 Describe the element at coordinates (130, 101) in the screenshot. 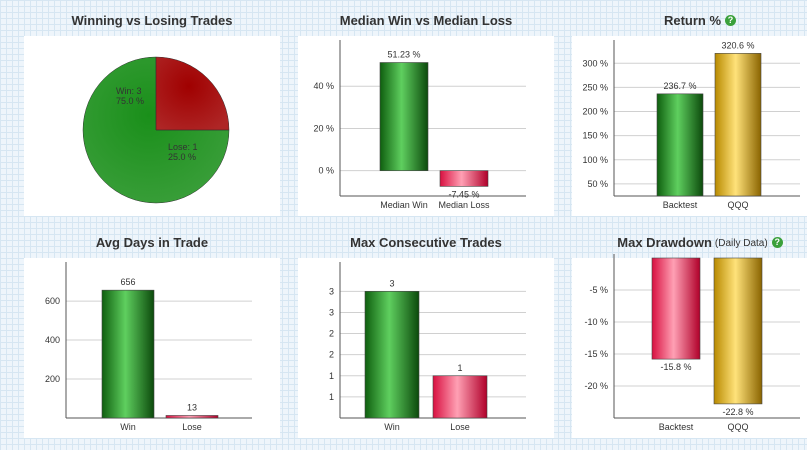

I see `pie-label-percent: 75.0 %` at that location.